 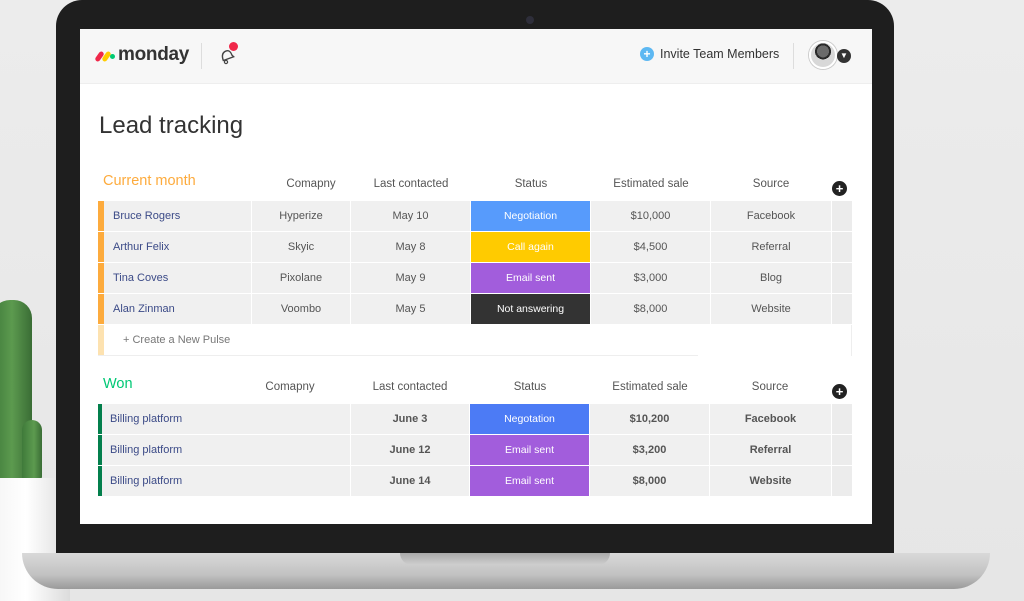 I want to click on company-cell: Pixolane, so click(x=301, y=278).